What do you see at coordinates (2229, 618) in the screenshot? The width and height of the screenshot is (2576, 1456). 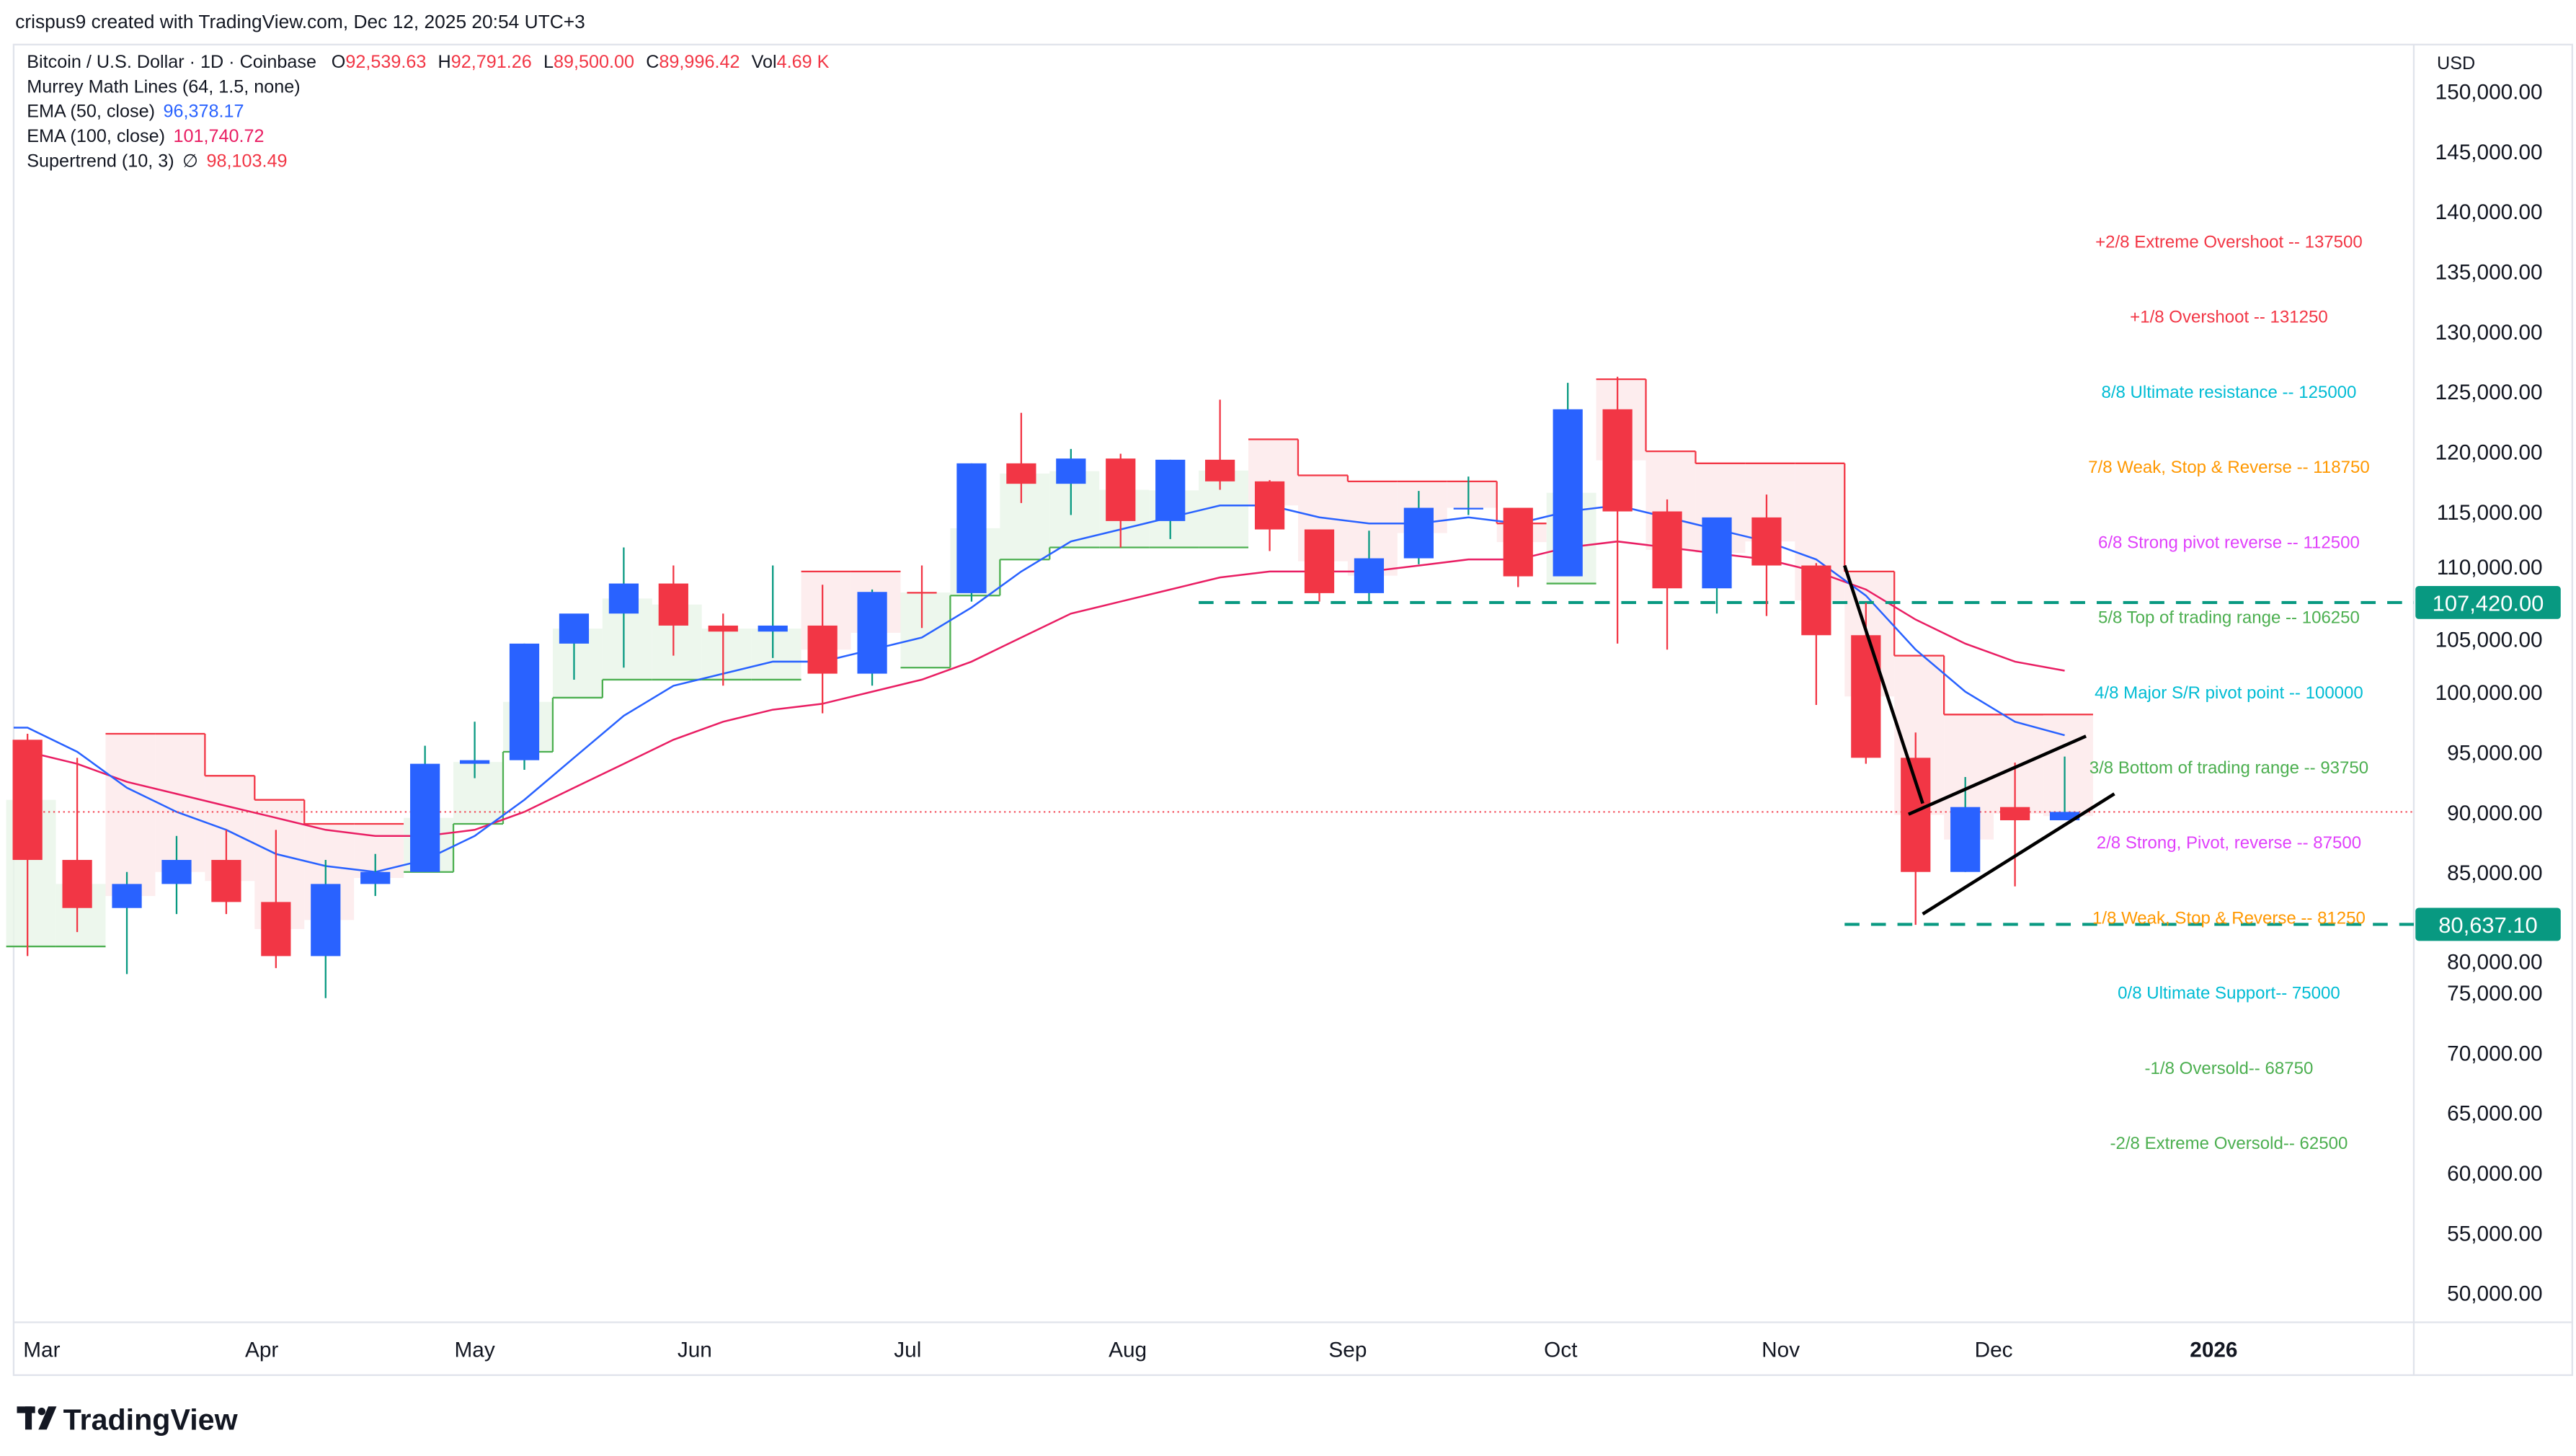 I see `murrey-level-label: 5/8 Top of trading range -- 106250` at bounding box center [2229, 618].